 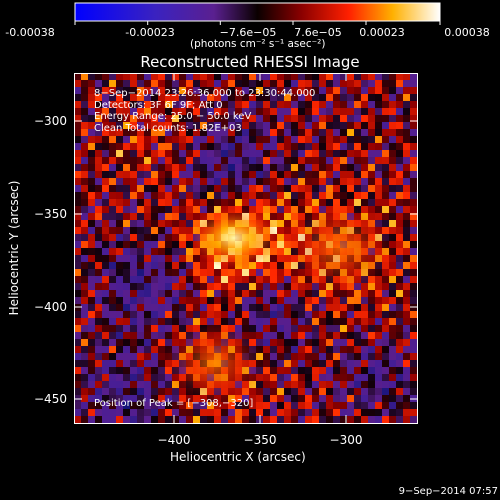 I want to click on image-title: Reconstructed RHESSI Image, so click(x=250, y=62).